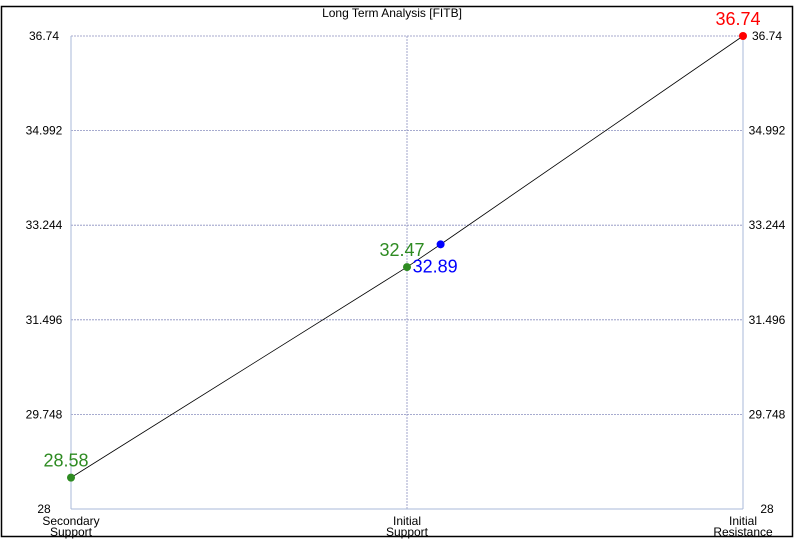 The height and width of the screenshot is (540, 794). What do you see at coordinates (743, 532) in the screenshot?
I see `x-category-label-line: Resistance` at bounding box center [743, 532].